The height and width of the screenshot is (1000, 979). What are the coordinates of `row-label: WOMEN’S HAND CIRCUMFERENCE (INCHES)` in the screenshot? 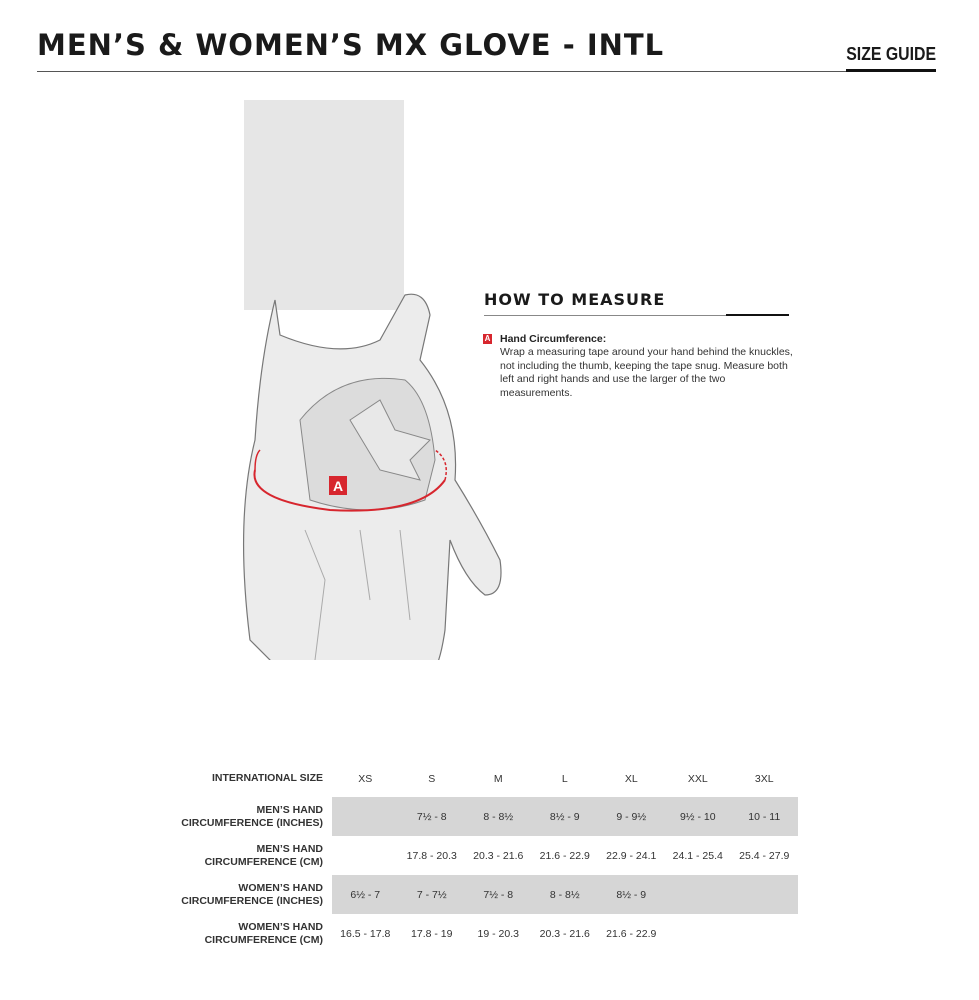 It's located at (256, 894).